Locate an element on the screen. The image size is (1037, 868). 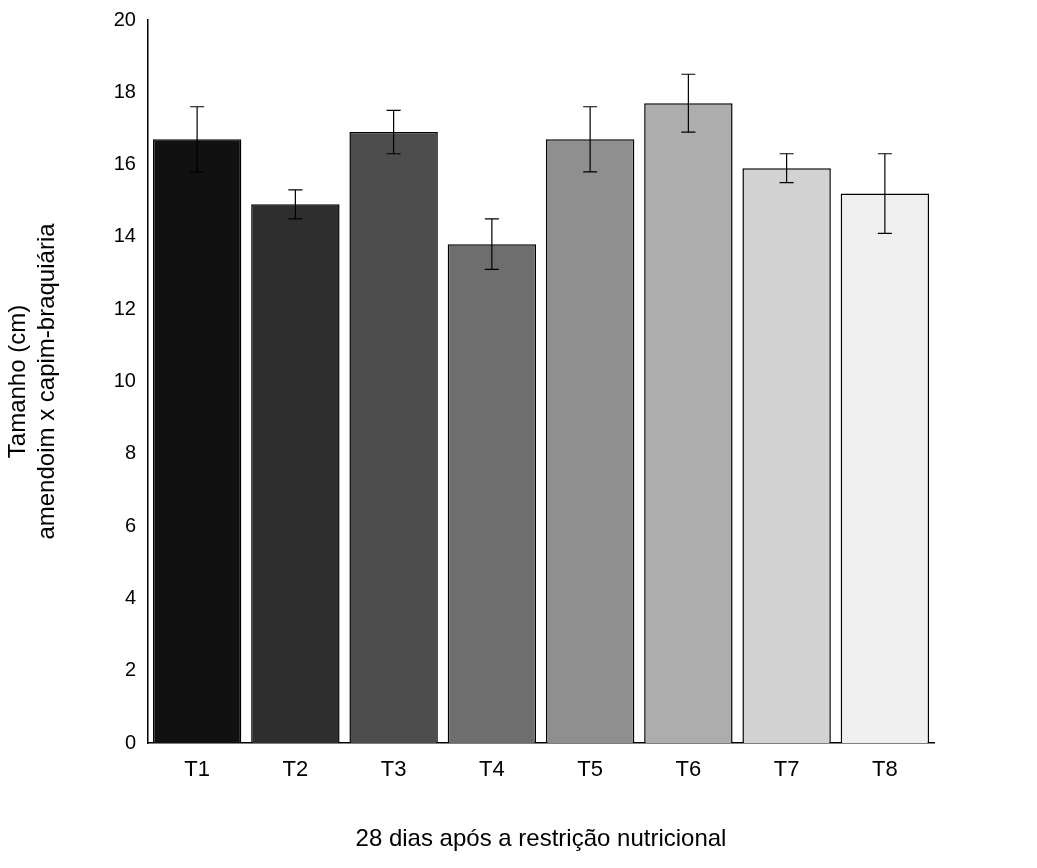
y-tick-label: 4 is located at coordinates (130, 596).